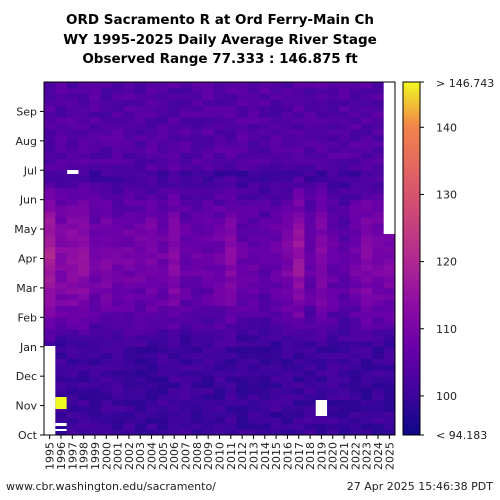  What do you see at coordinates (321, 456) in the screenshot?
I see `x-tick-label: 2019` at bounding box center [321, 456].